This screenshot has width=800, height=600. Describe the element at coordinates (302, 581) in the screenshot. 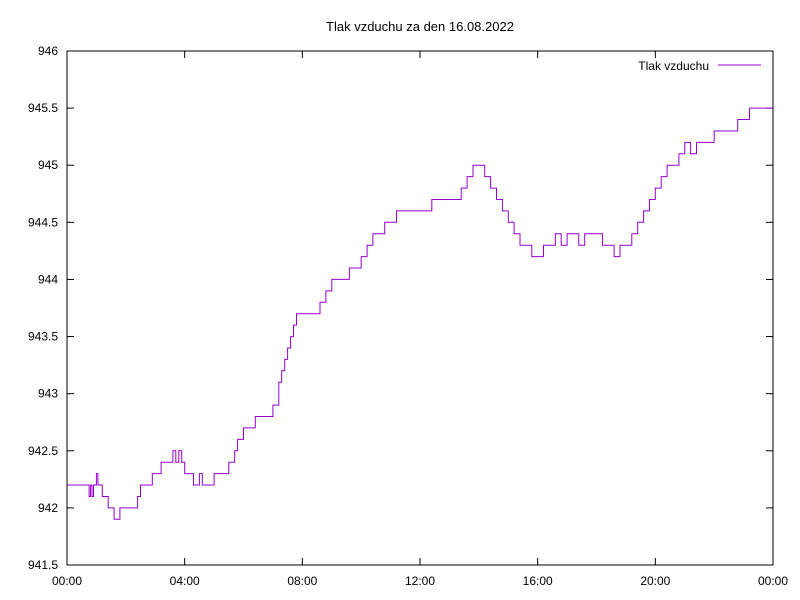

I see `x-tick-label: 08:00` at that location.